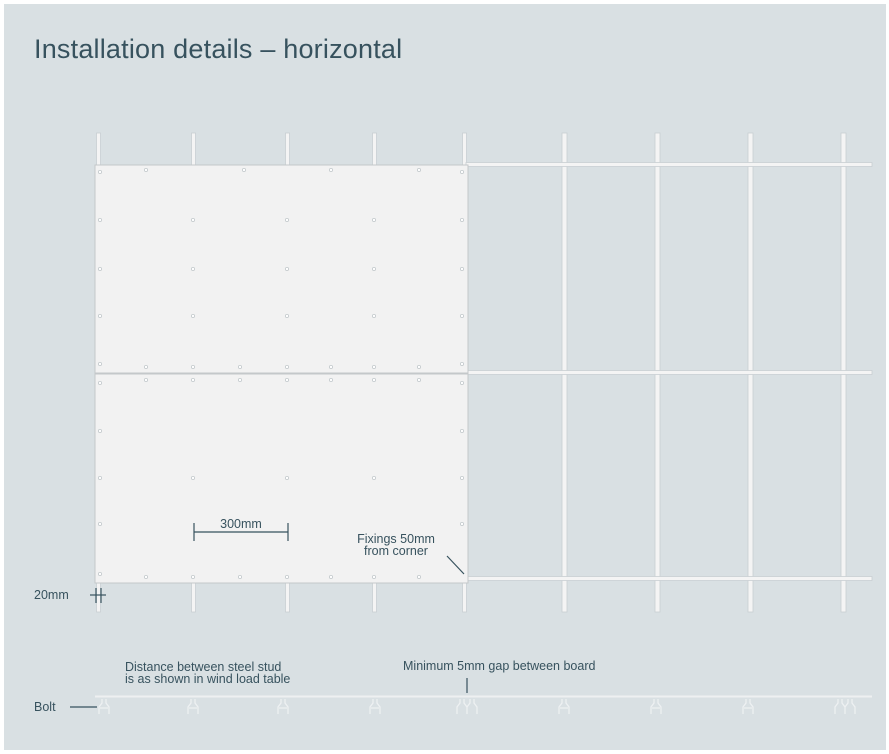  I want to click on bolt-label: Bolt, so click(45, 707).